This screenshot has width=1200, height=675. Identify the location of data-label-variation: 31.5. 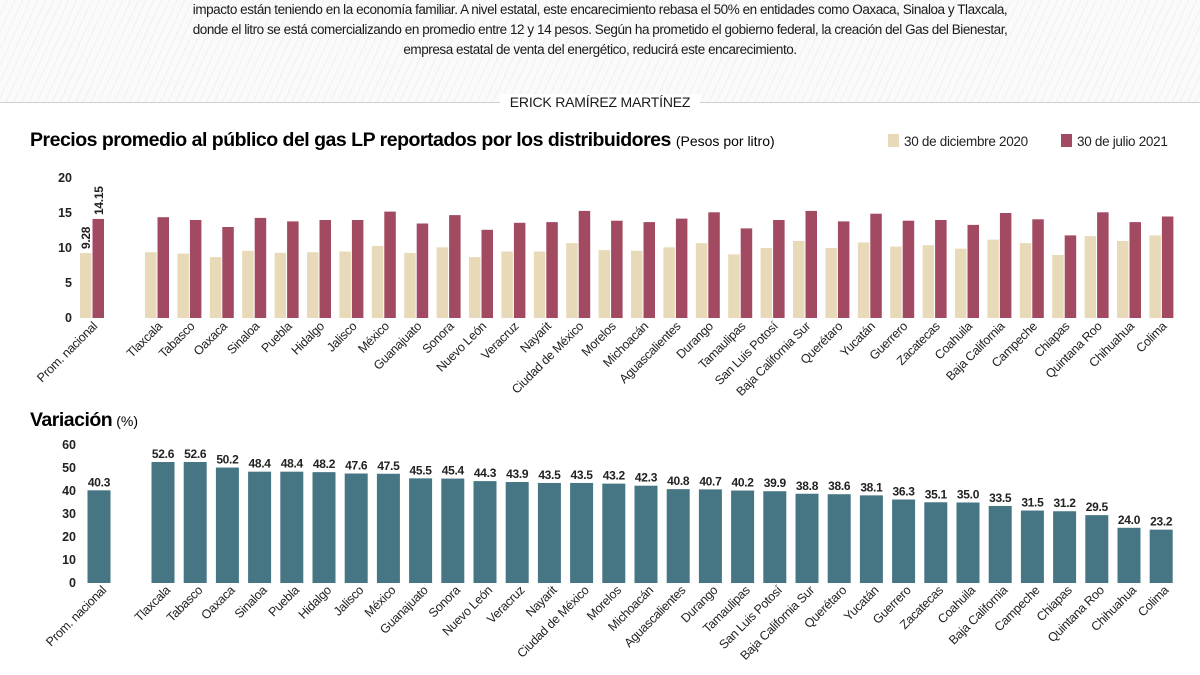
(1032, 503).